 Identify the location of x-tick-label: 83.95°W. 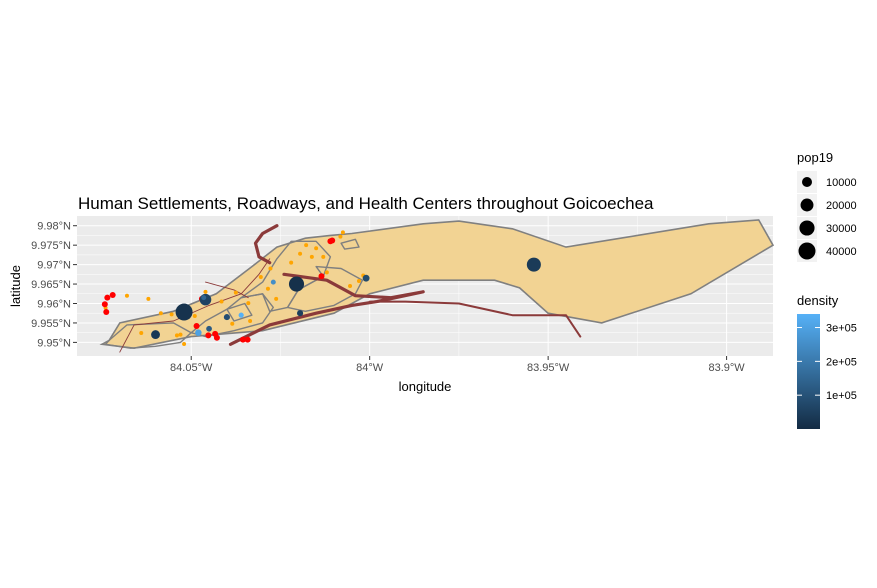
(548, 368).